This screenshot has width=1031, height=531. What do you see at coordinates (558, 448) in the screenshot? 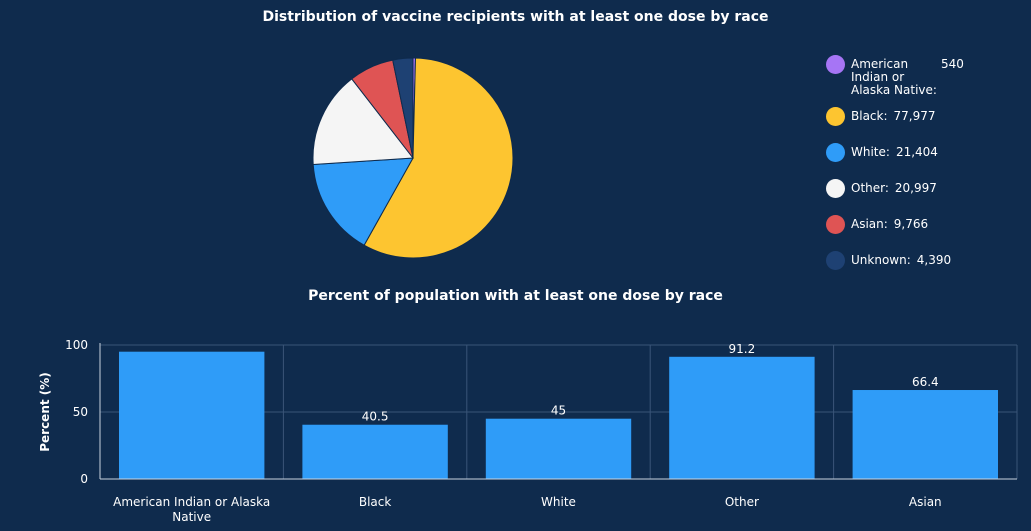
I see `bar-white` at bounding box center [558, 448].